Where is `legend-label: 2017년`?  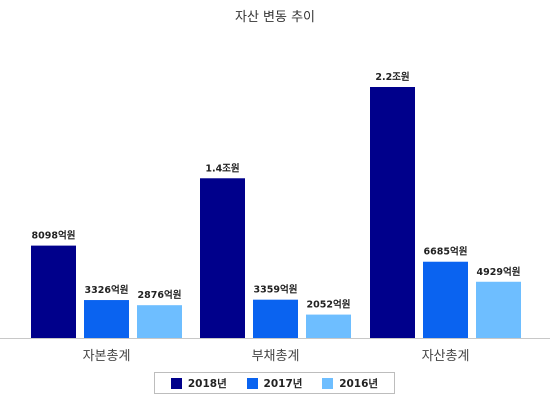
legend-label: 2017년 is located at coordinates (283, 383).